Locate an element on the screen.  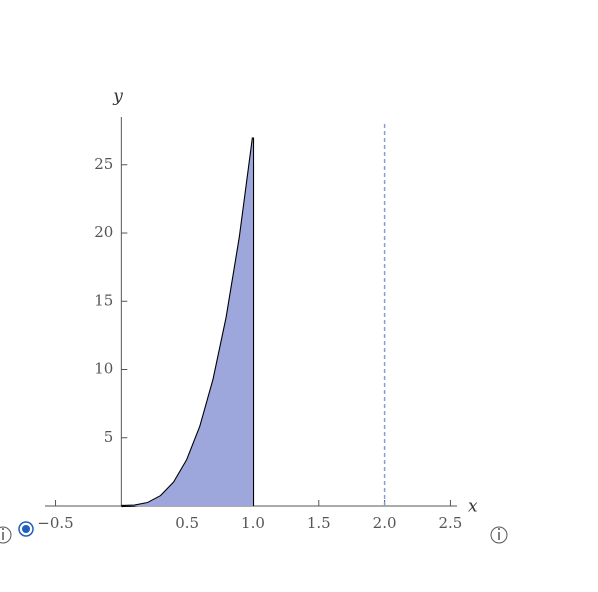
x-tick-label: 2.0 is located at coordinates (385, 523).